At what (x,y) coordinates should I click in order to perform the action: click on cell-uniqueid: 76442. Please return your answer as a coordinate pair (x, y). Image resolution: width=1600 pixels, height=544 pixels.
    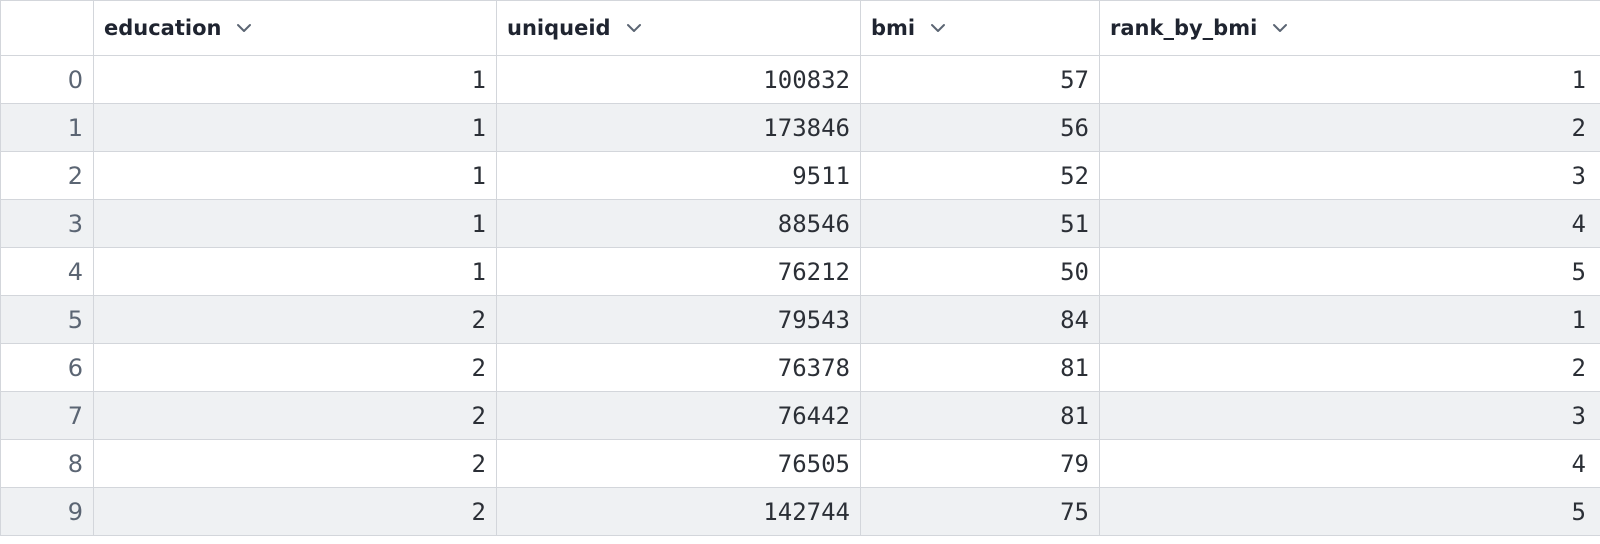
    Looking at the image, I should click on (679, 415).